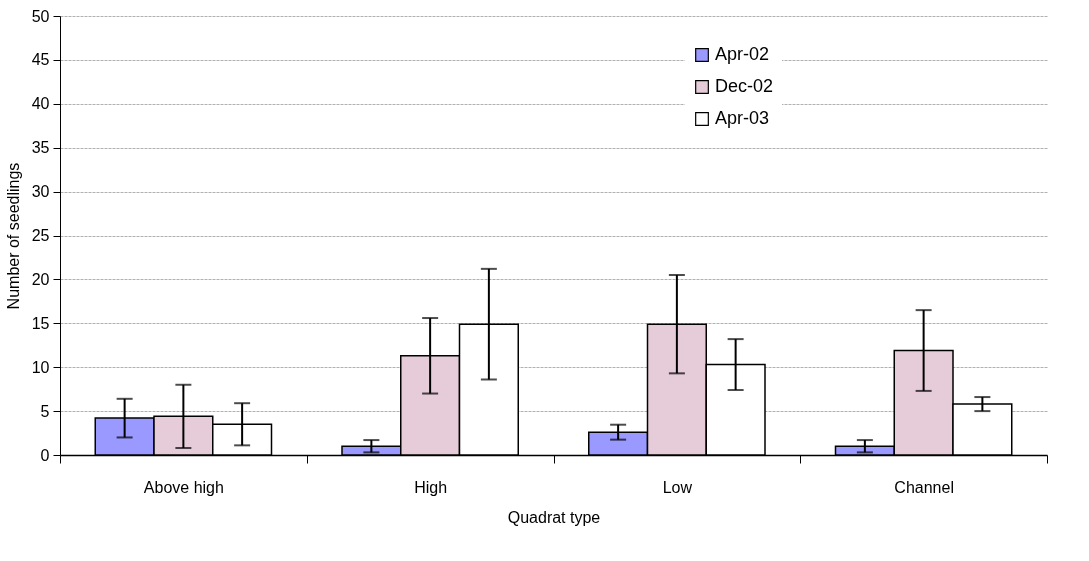  I want to click on y-tick-label: 0, so click(45, 455).